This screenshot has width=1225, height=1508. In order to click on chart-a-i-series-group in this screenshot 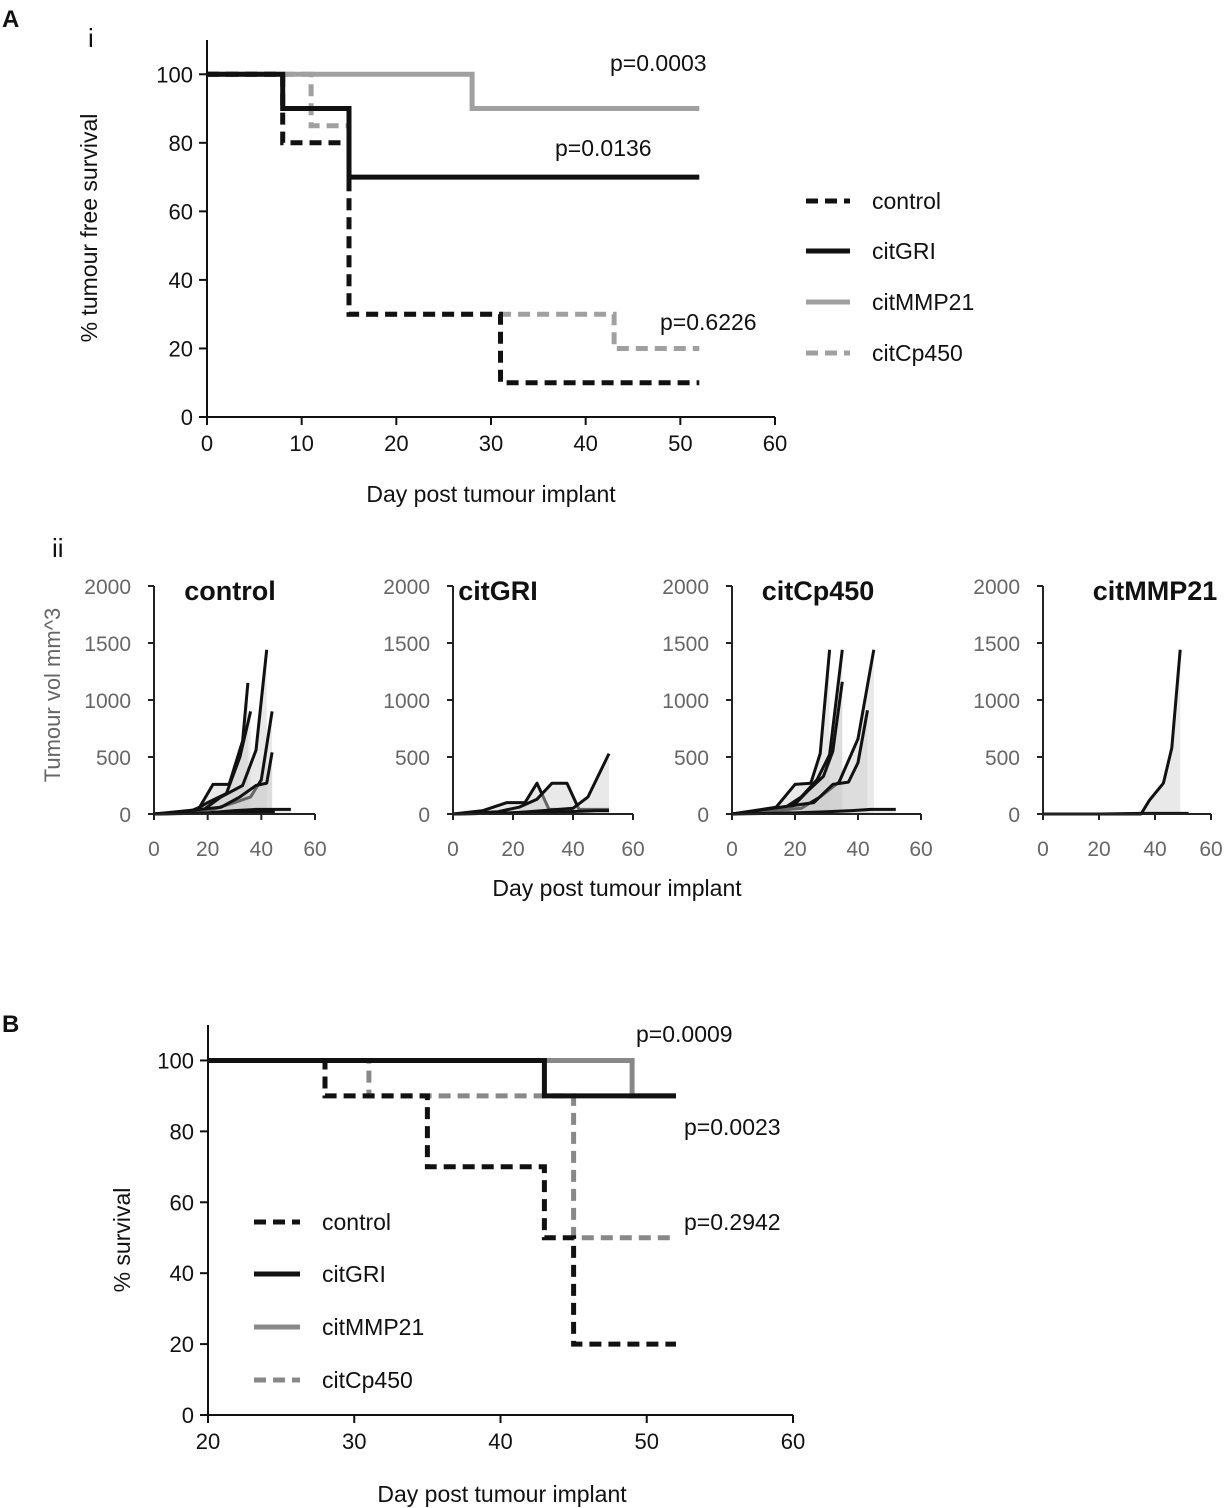, I will do `click(453, 228)`.